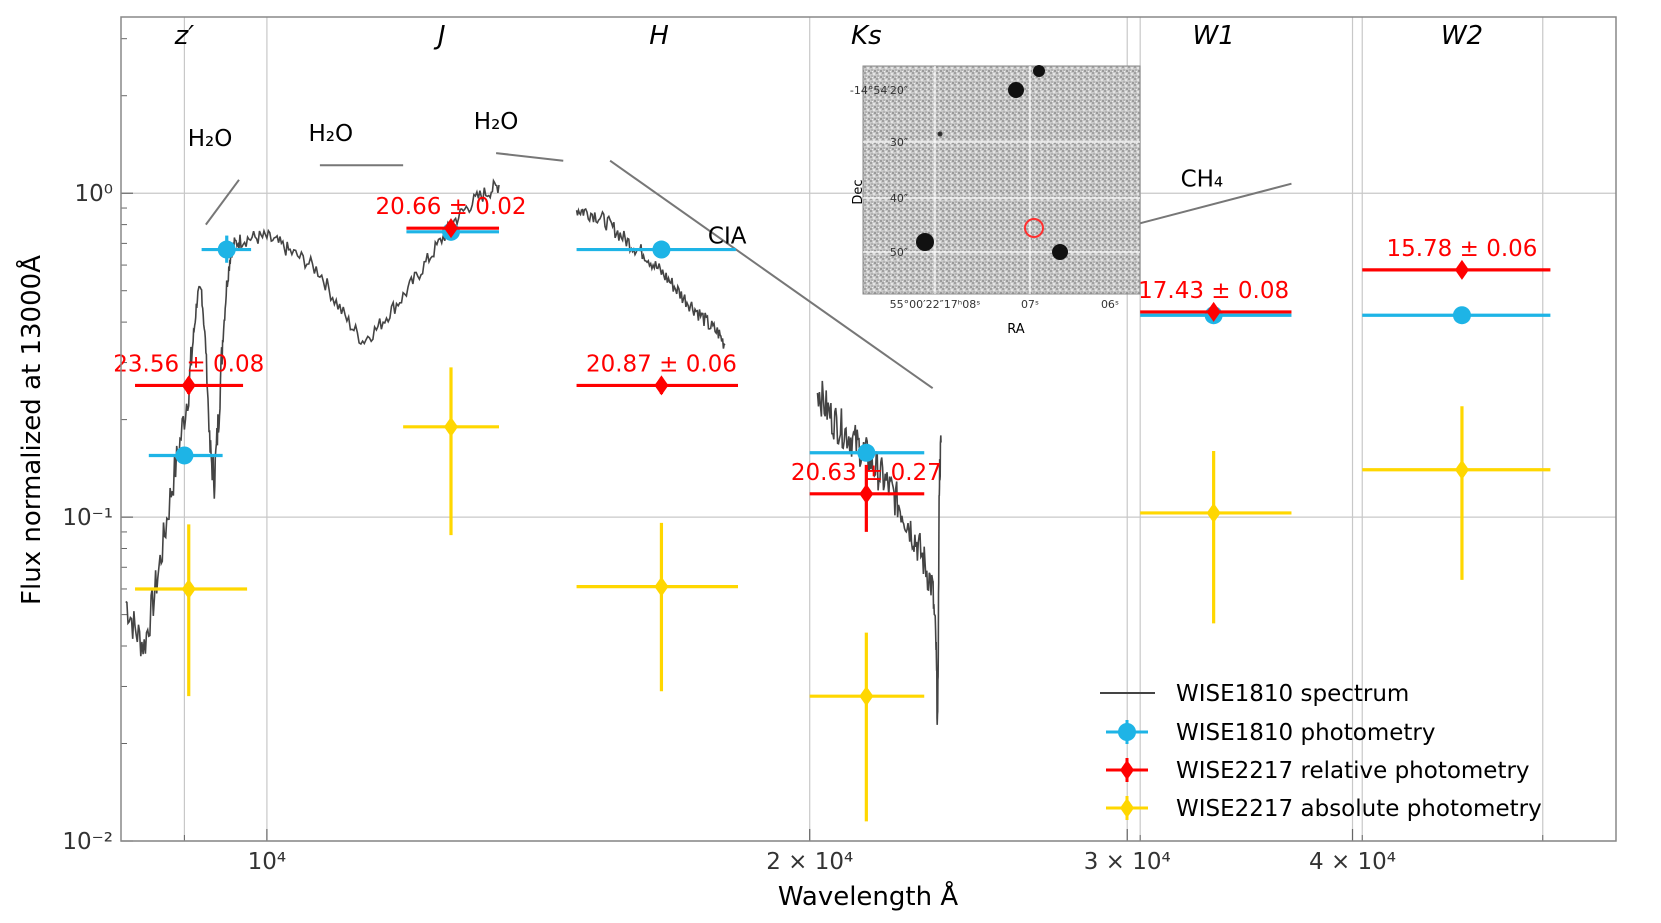 This screenshot has width=1661, height=923. Describe the element at coordinates (184, 36) in the screenshot. I see `band-label: z′` at that location.